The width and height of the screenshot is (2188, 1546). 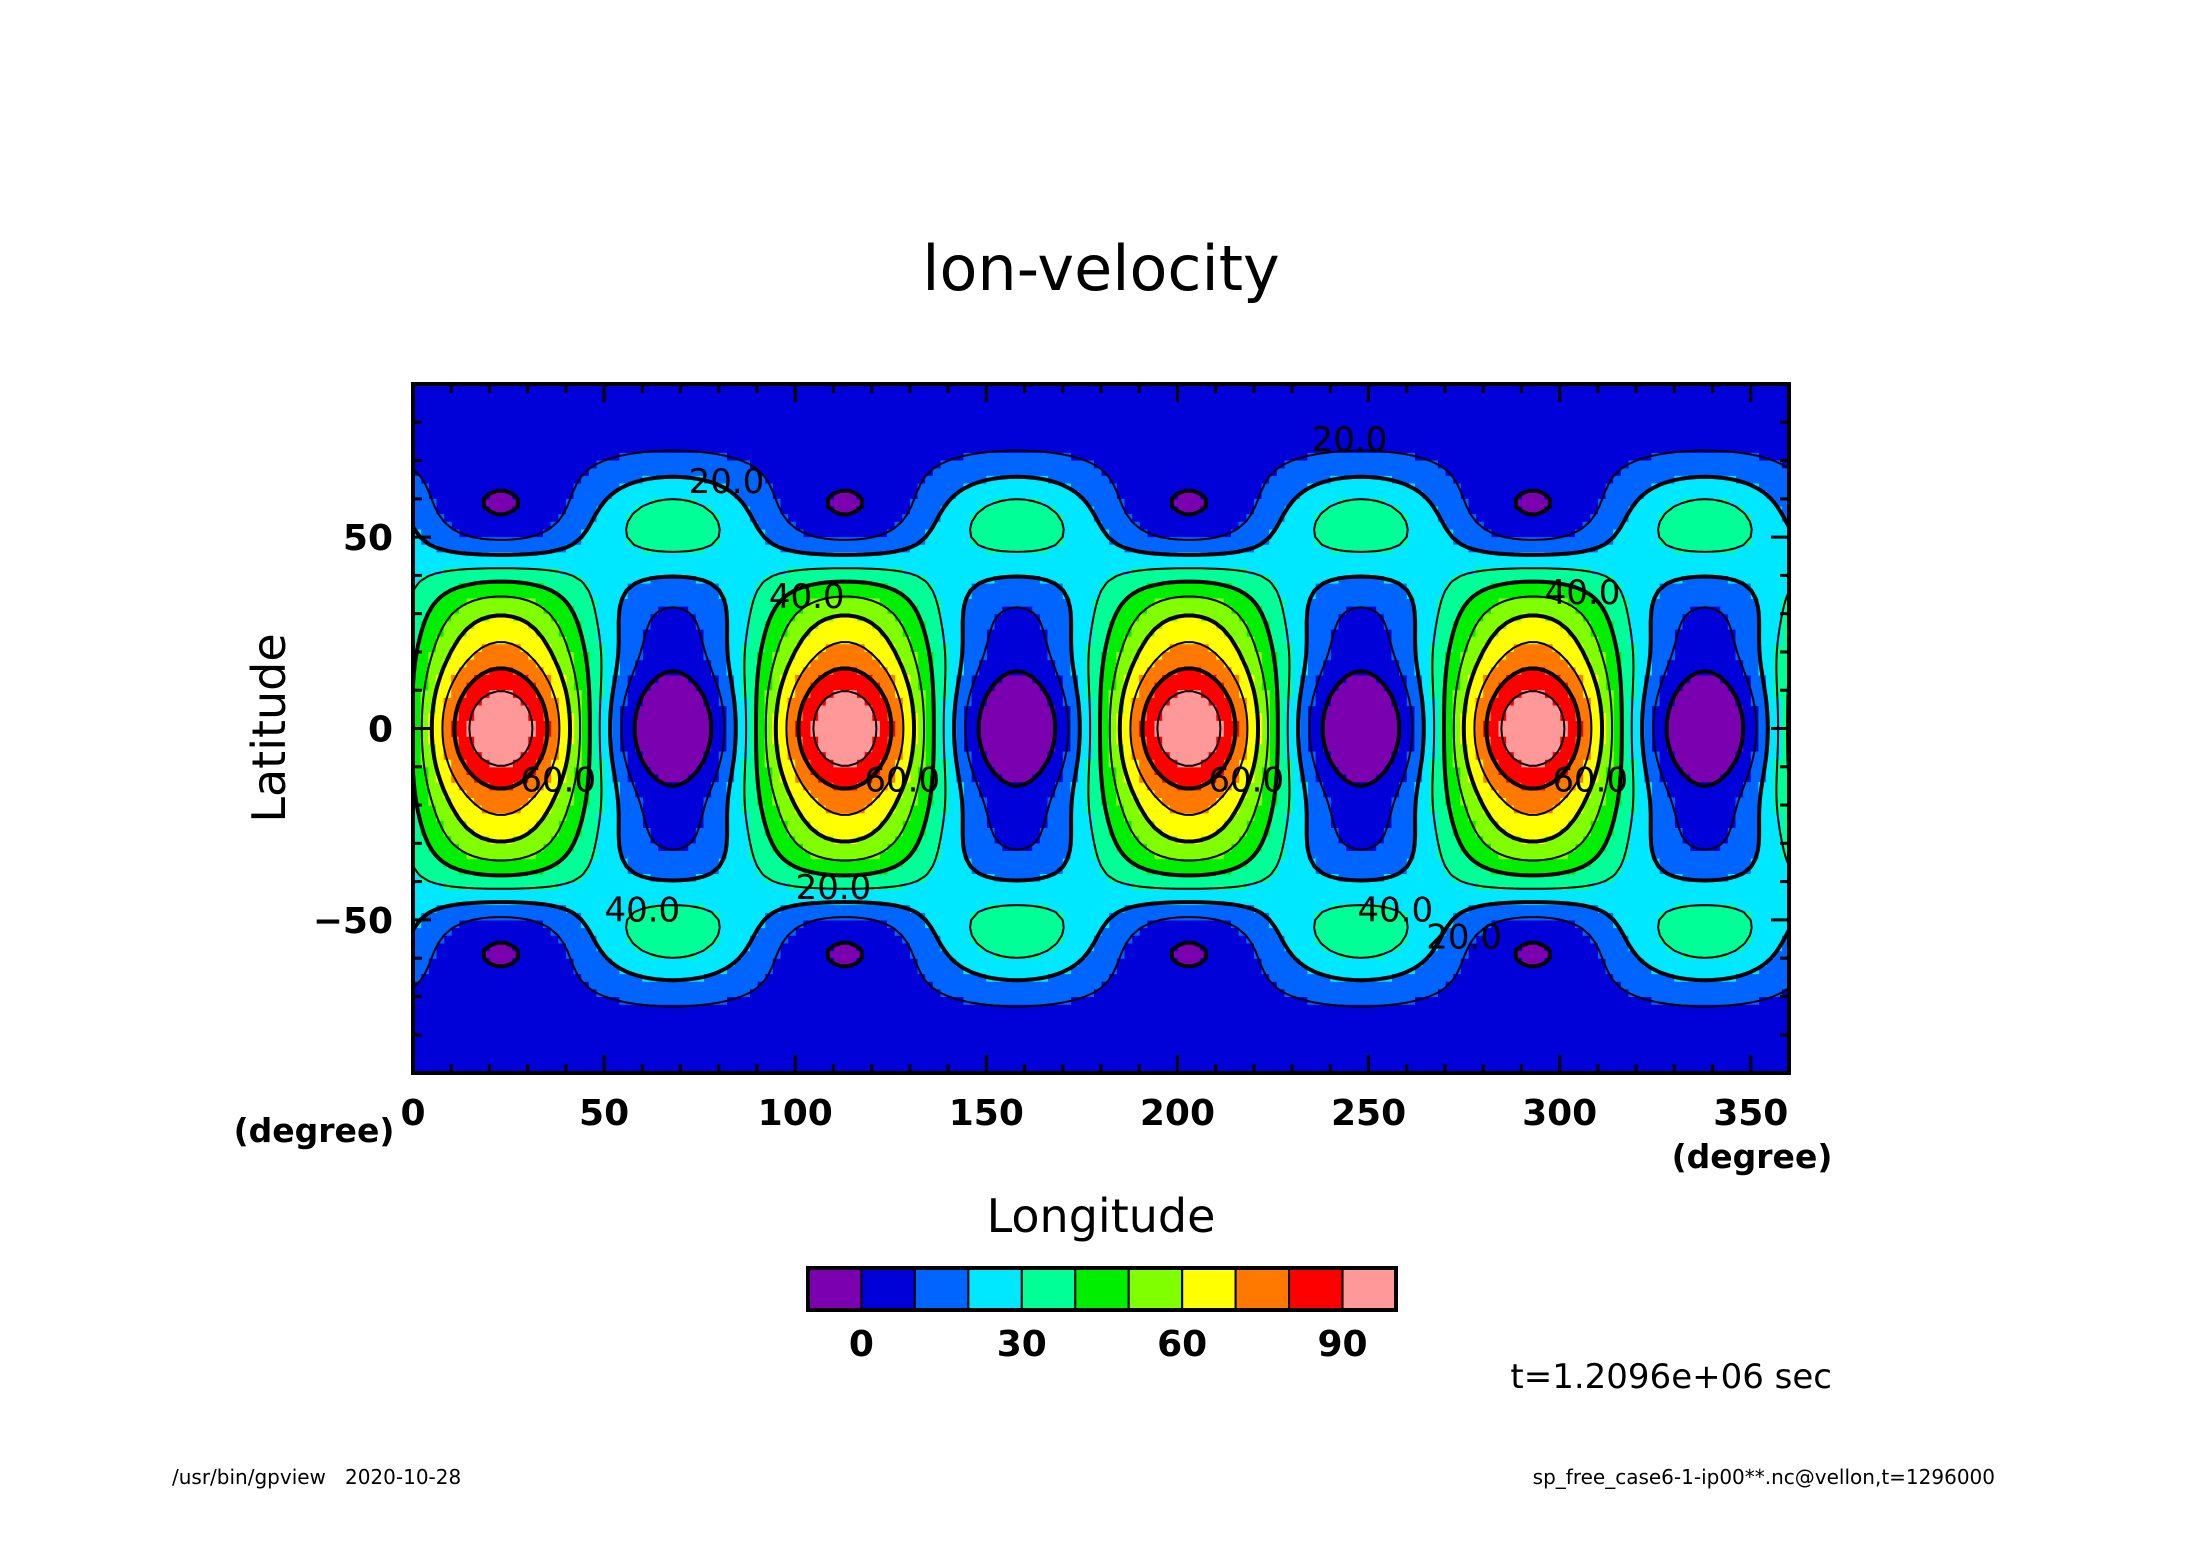 What do you see at coordinates (604, 1113) in the screenshot?
I see `x-tick-label: 50` at bounding box center [604, 1113].